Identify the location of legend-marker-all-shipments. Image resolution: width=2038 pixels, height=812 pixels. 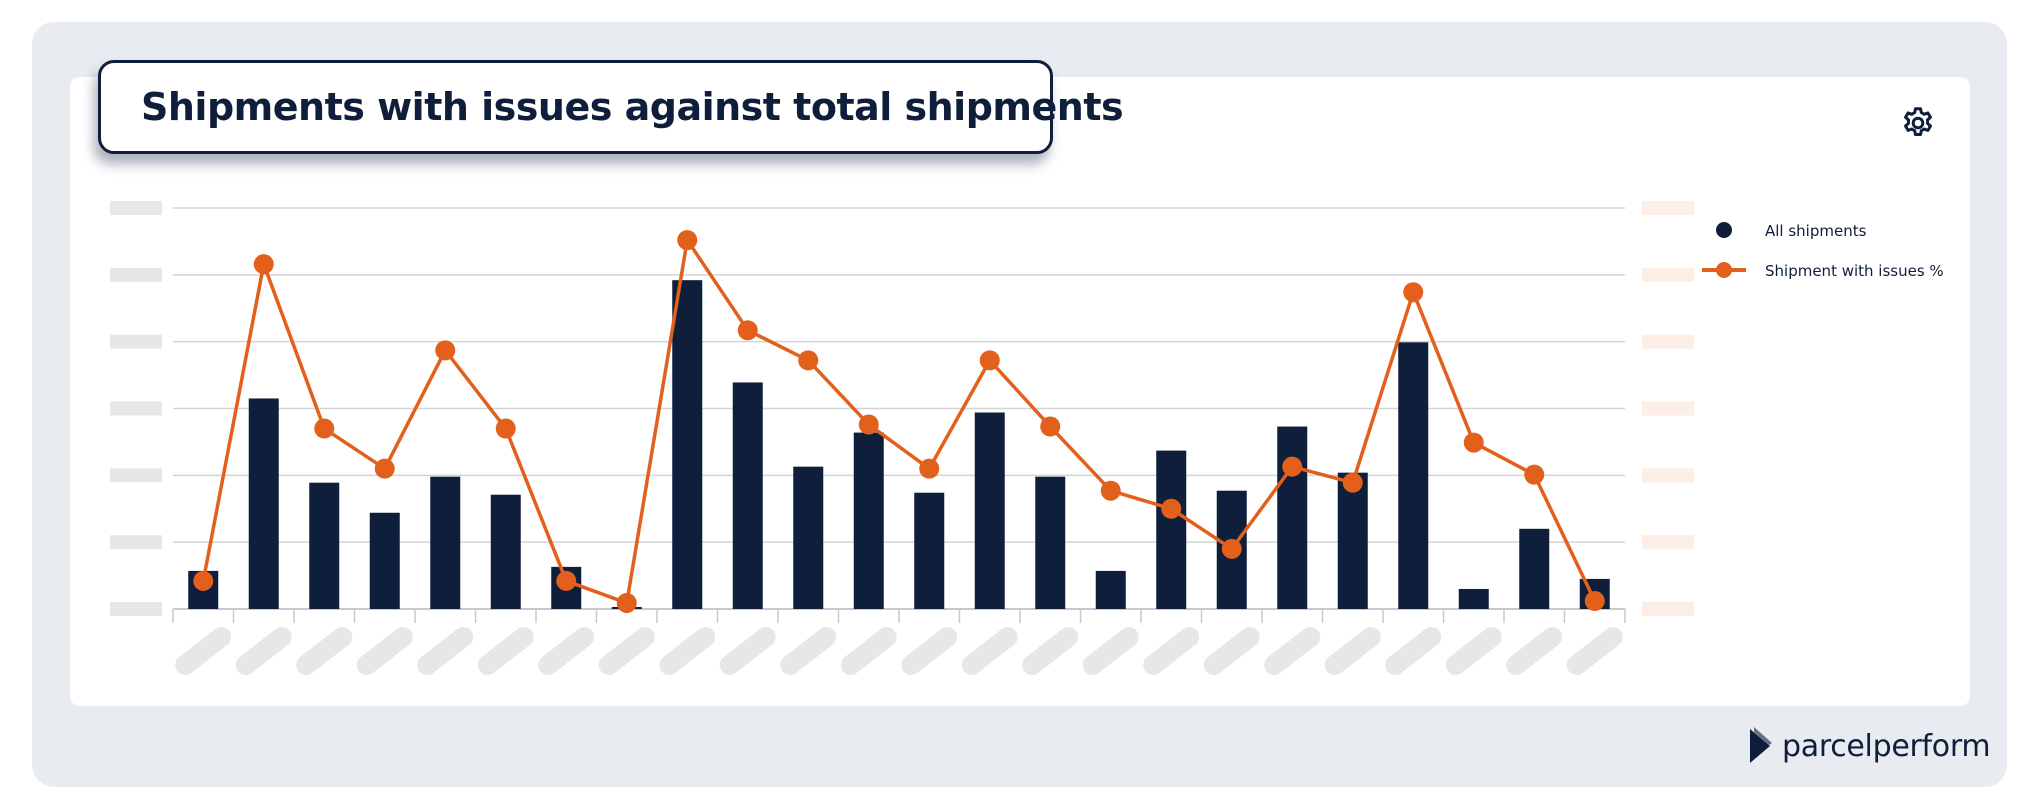
(1724, 230).